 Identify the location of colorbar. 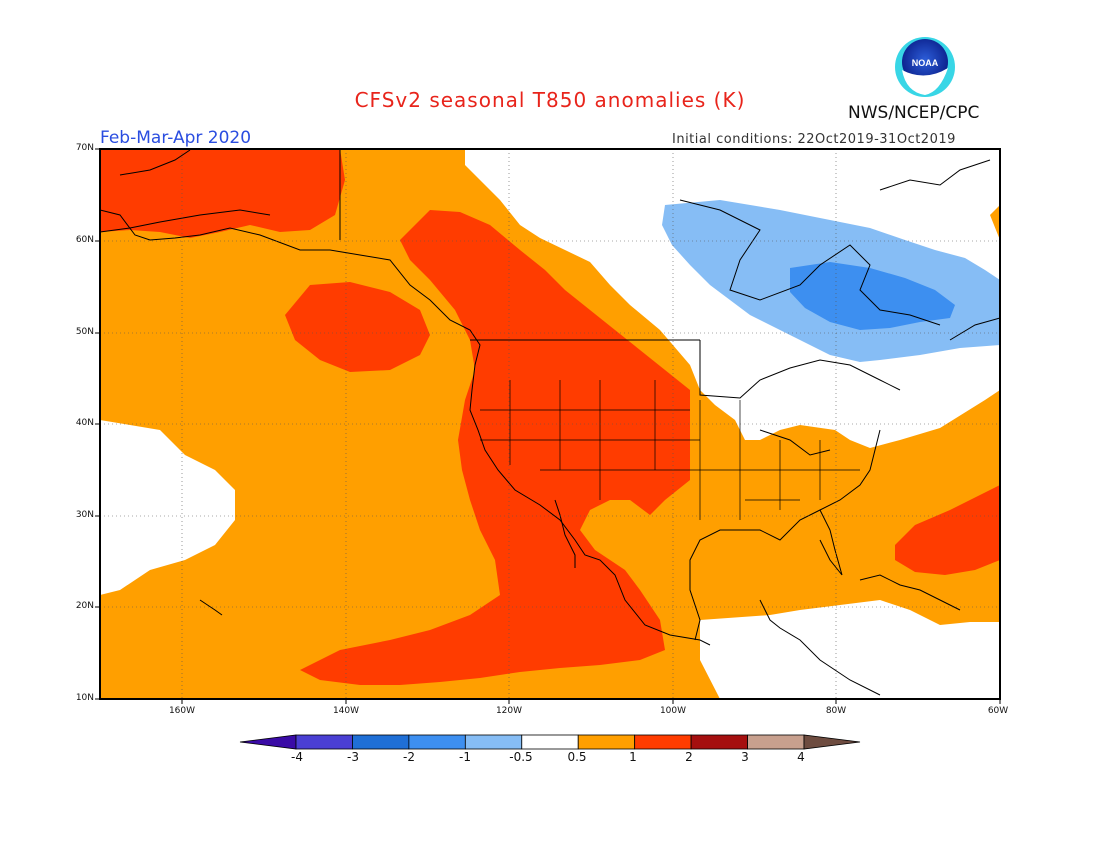
(550, 742).